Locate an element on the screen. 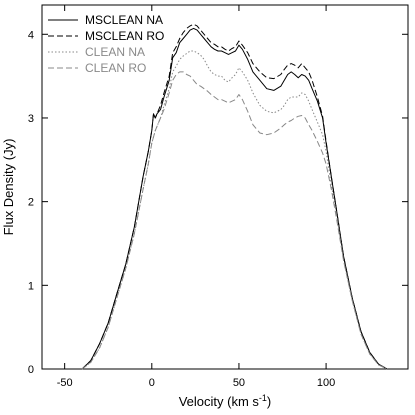 This screenshot has width=415, height=415. x-tick-label: 100 is located at coordinates (326, 383).